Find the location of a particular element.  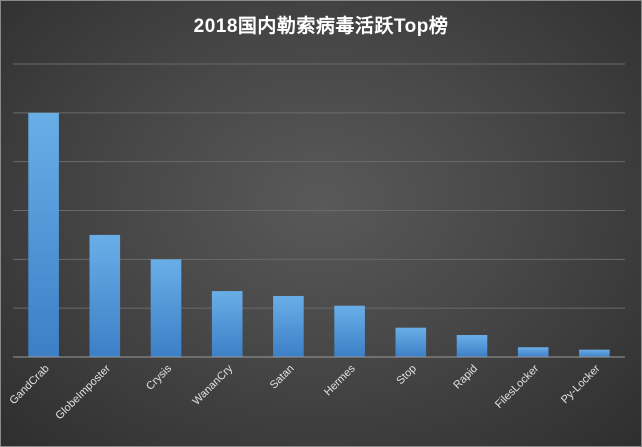

bar-fileslocker is located at coordinates (533, 352).